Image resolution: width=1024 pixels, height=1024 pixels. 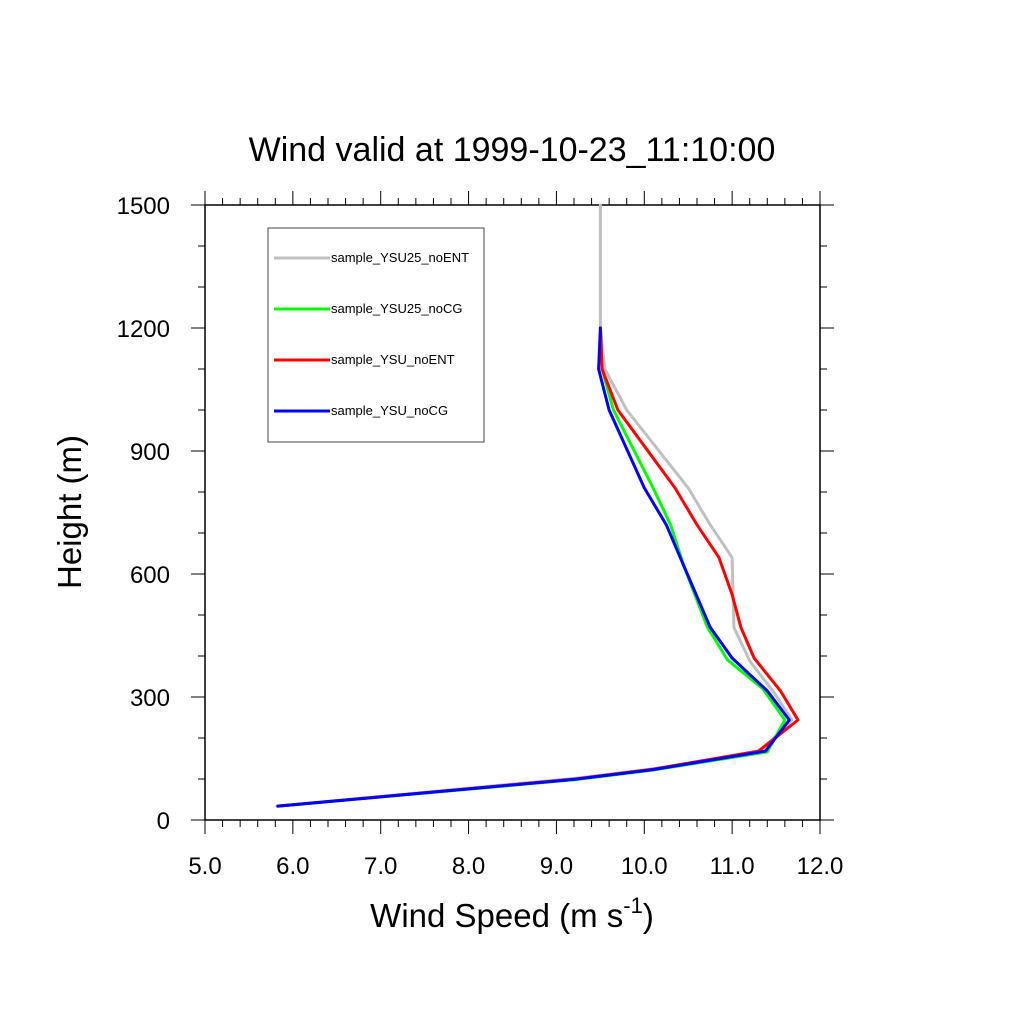 What do you see at coordinates (380, 866) in the screenshot?
I see `x-tick-label: 7.0` at bounding box center [380, 866].